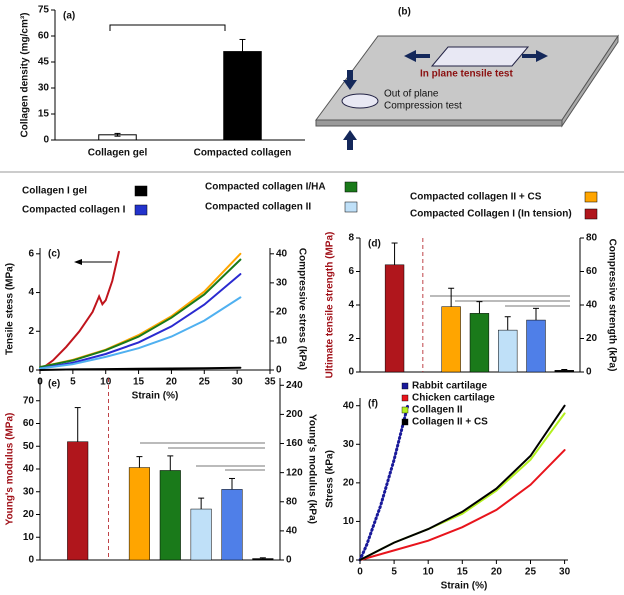 The height and width of the screenshot is (595, 624). I want to click on y-tick-label: 60, so click(44, 36).